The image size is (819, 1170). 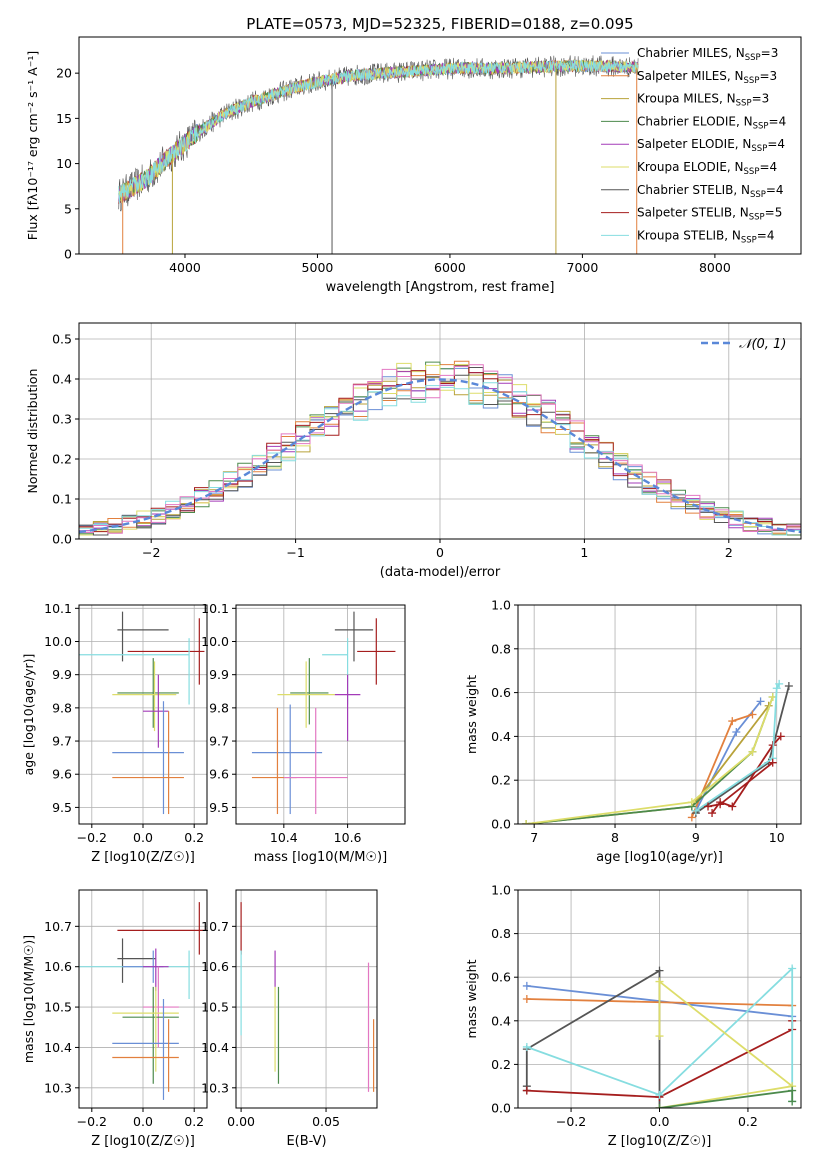 I want to click on x-tick-label: 8000, so click(x=715, y=267).